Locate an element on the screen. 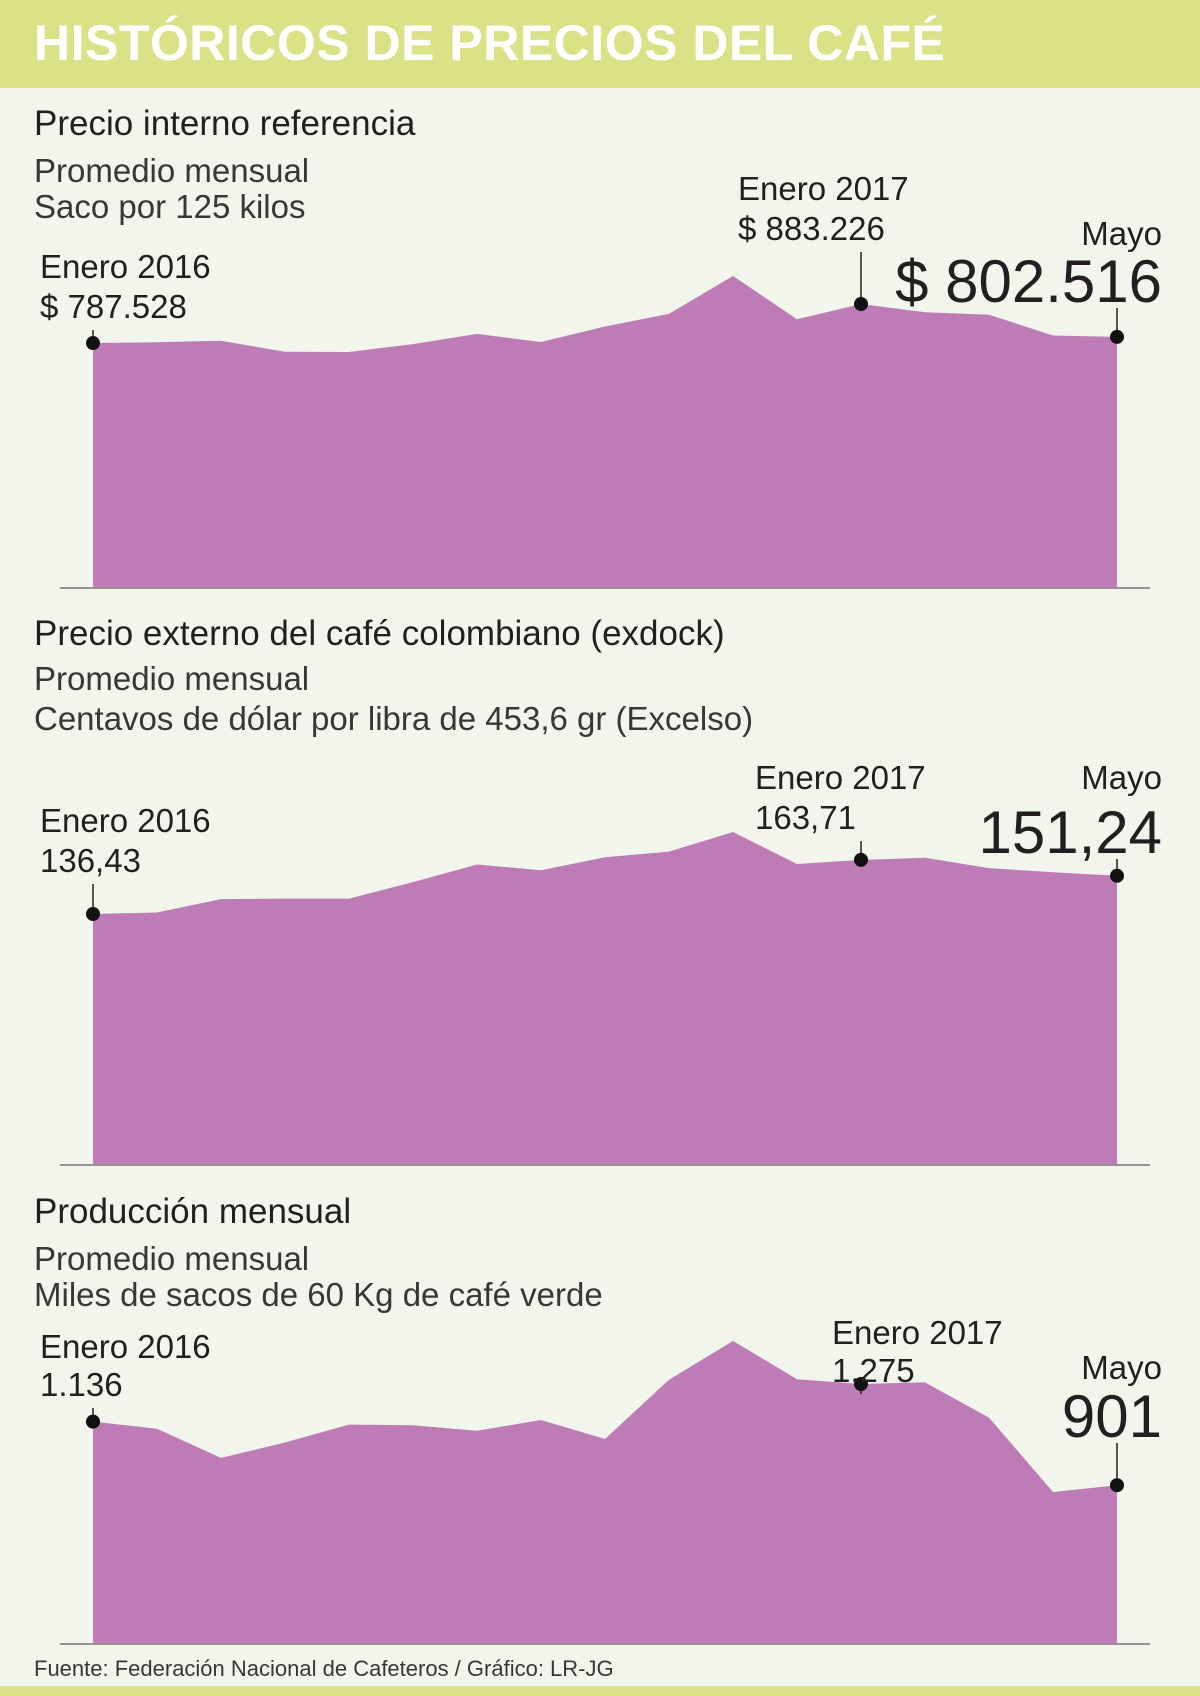  footer-bar is located at coordinates (600, 1691).